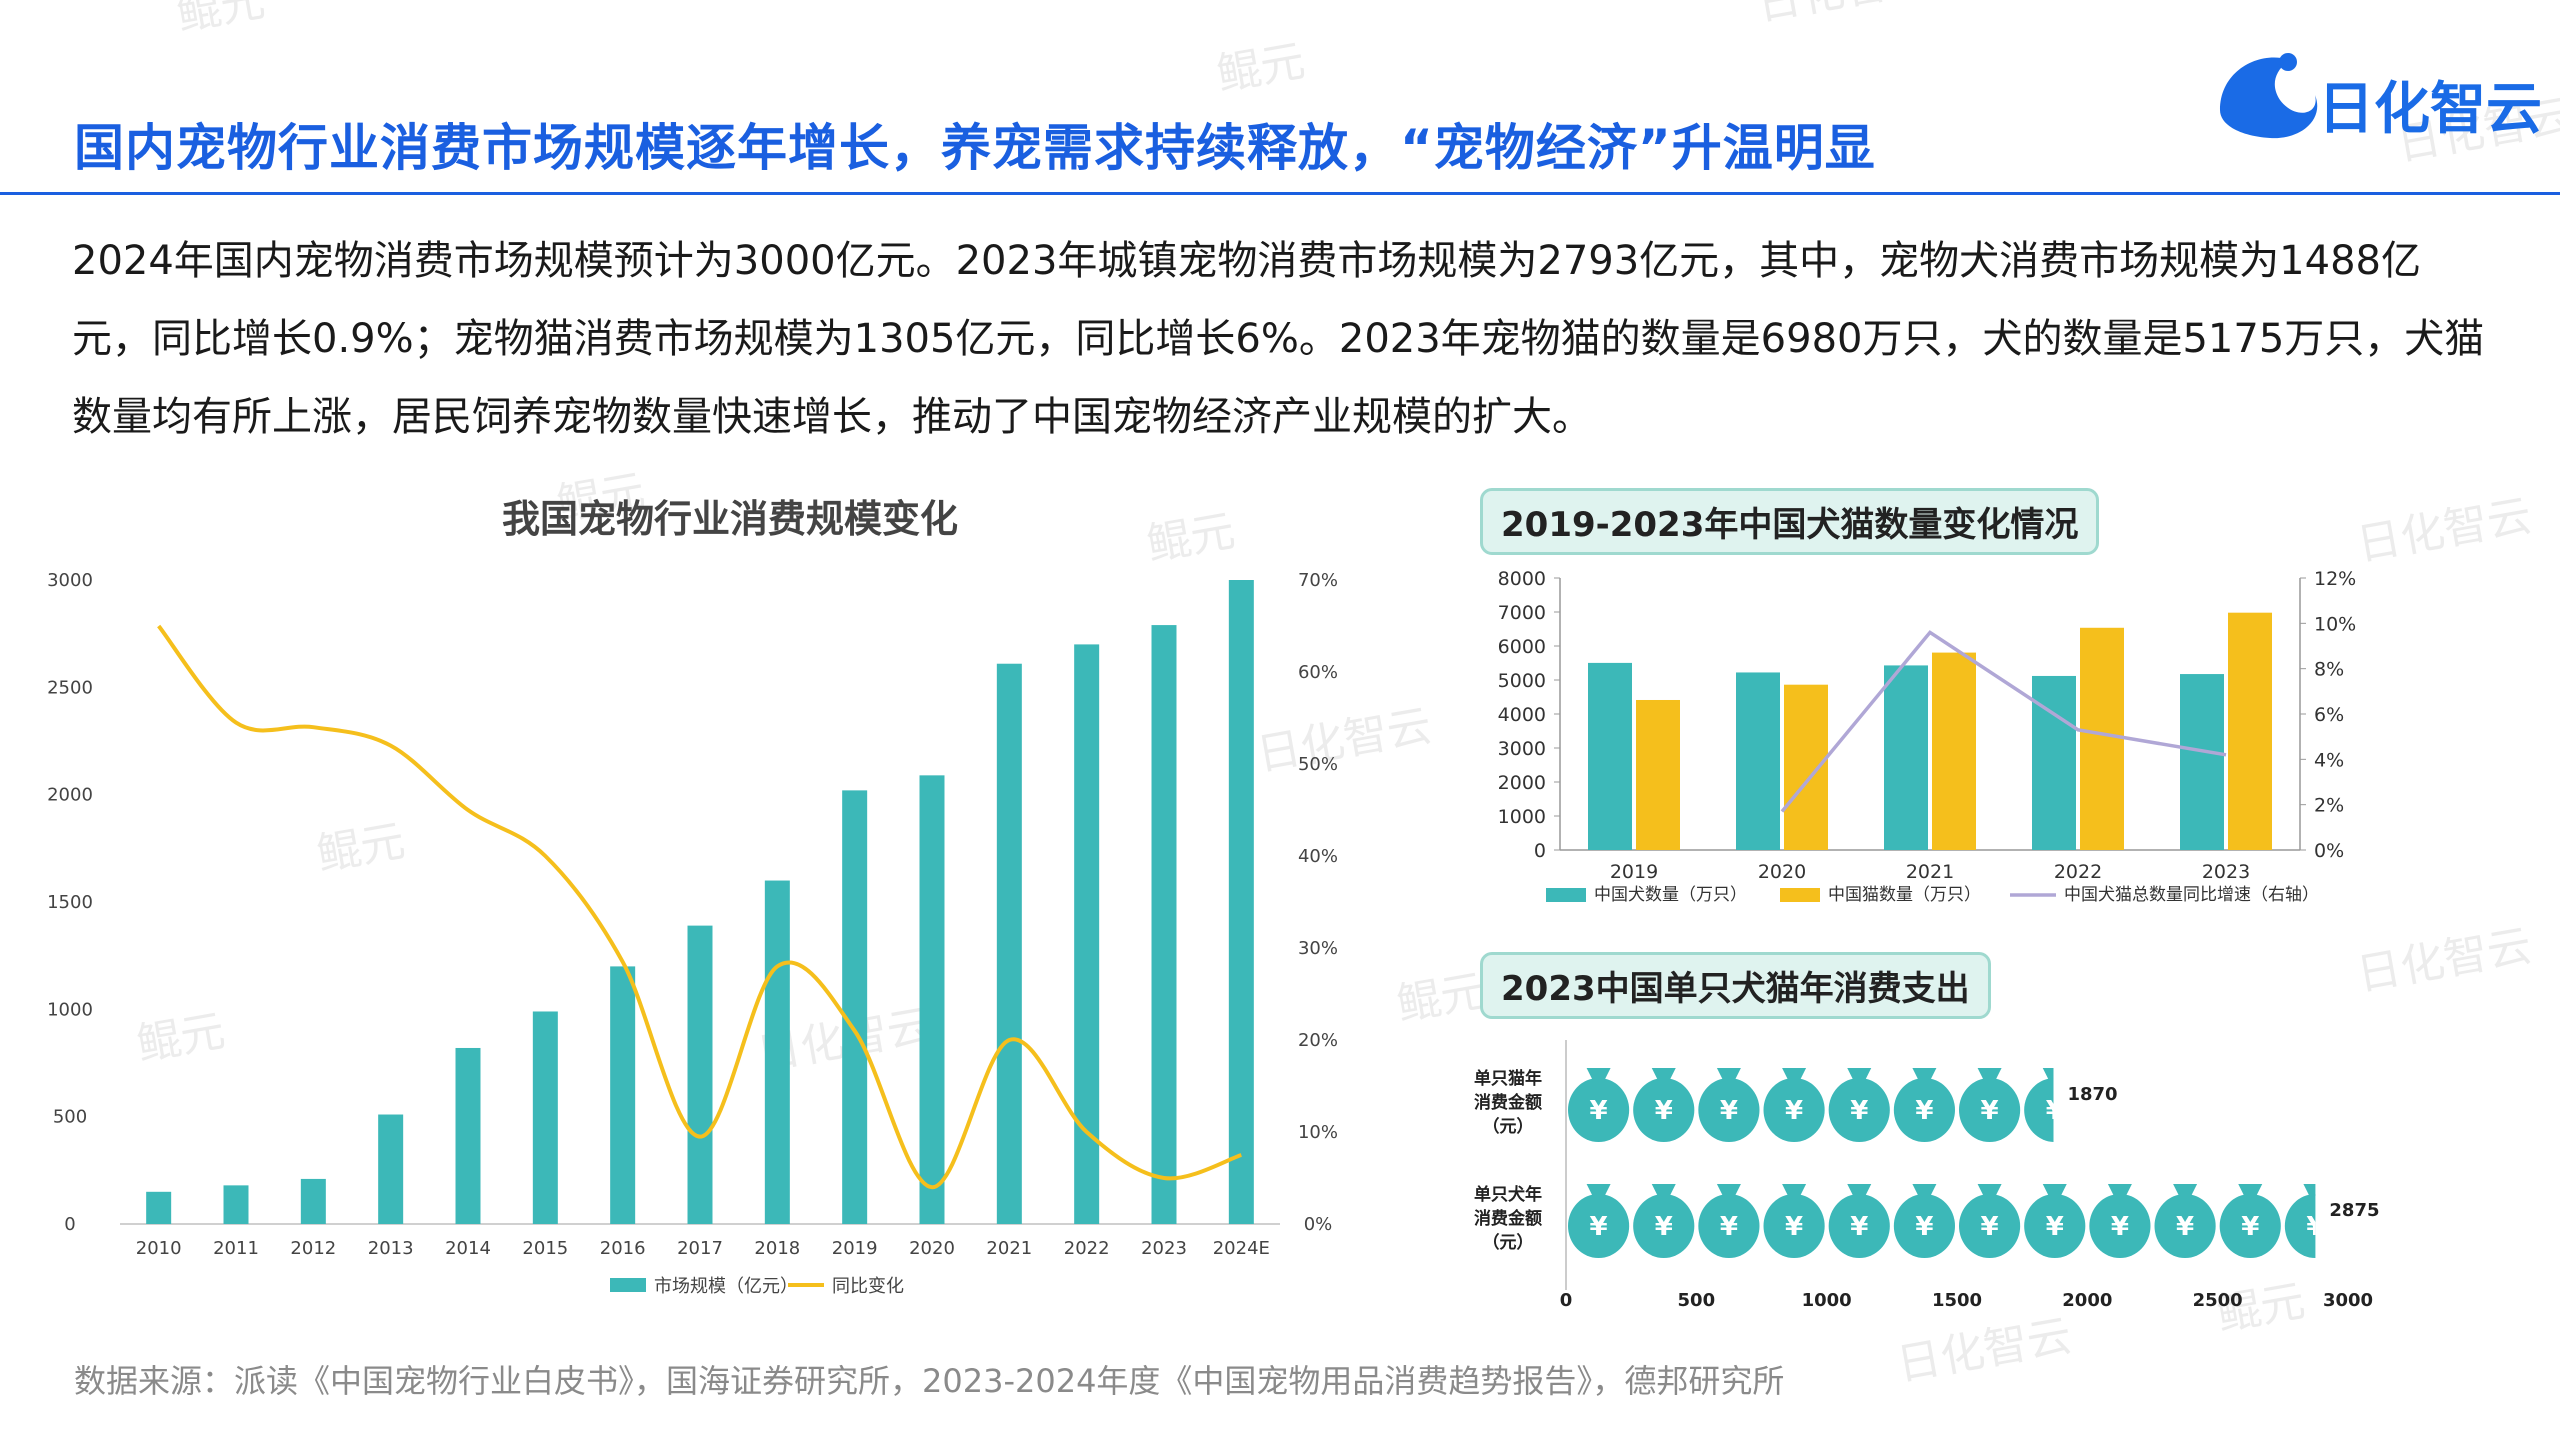 The height and width of the screenshot is (1440, 2560). Describe the element at coordinates (313, 1248) in the screenshot. I see `x-tick-label: 2012` at that location.